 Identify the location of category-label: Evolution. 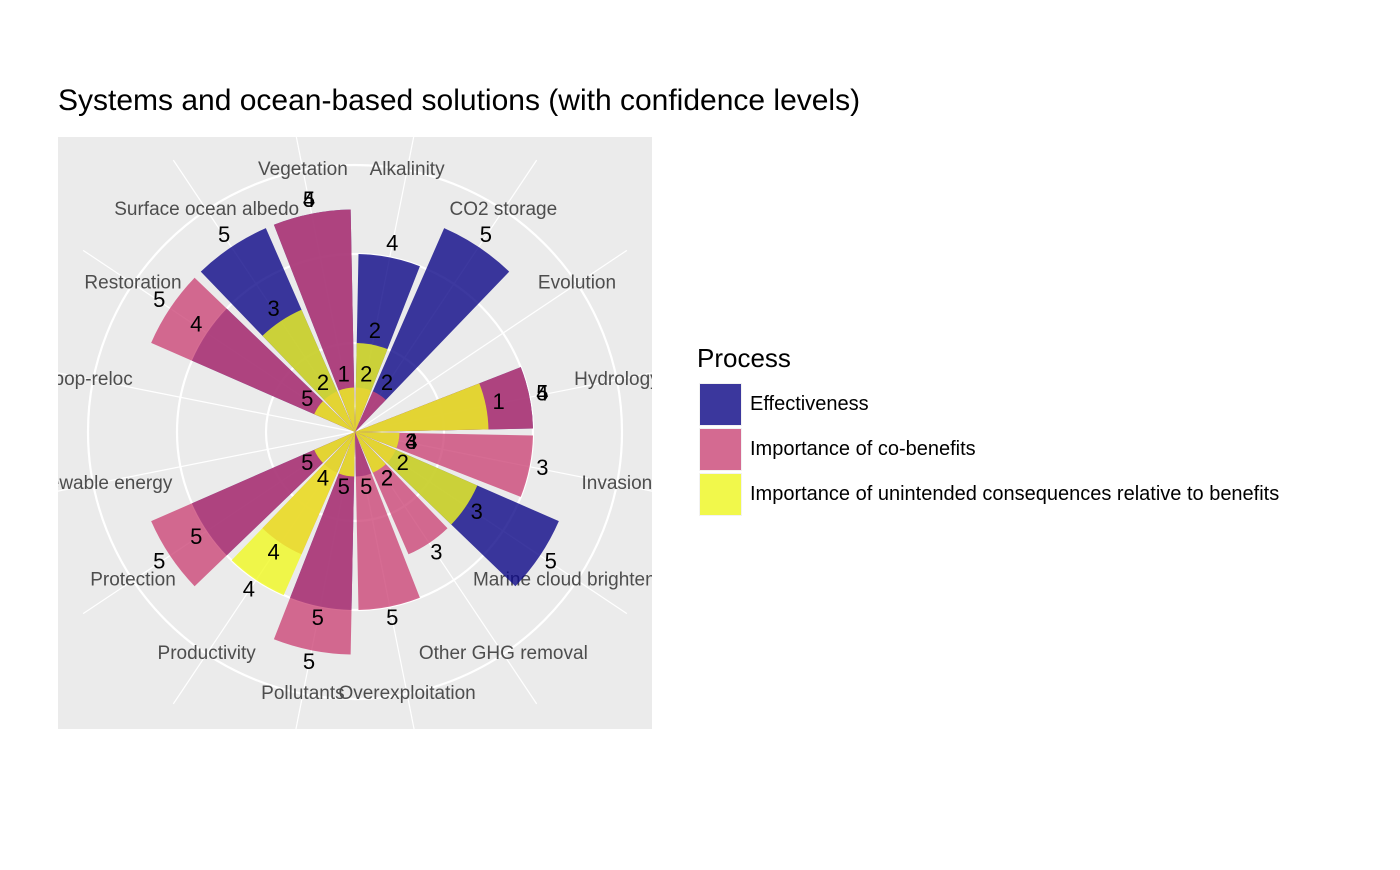
(577, 283).